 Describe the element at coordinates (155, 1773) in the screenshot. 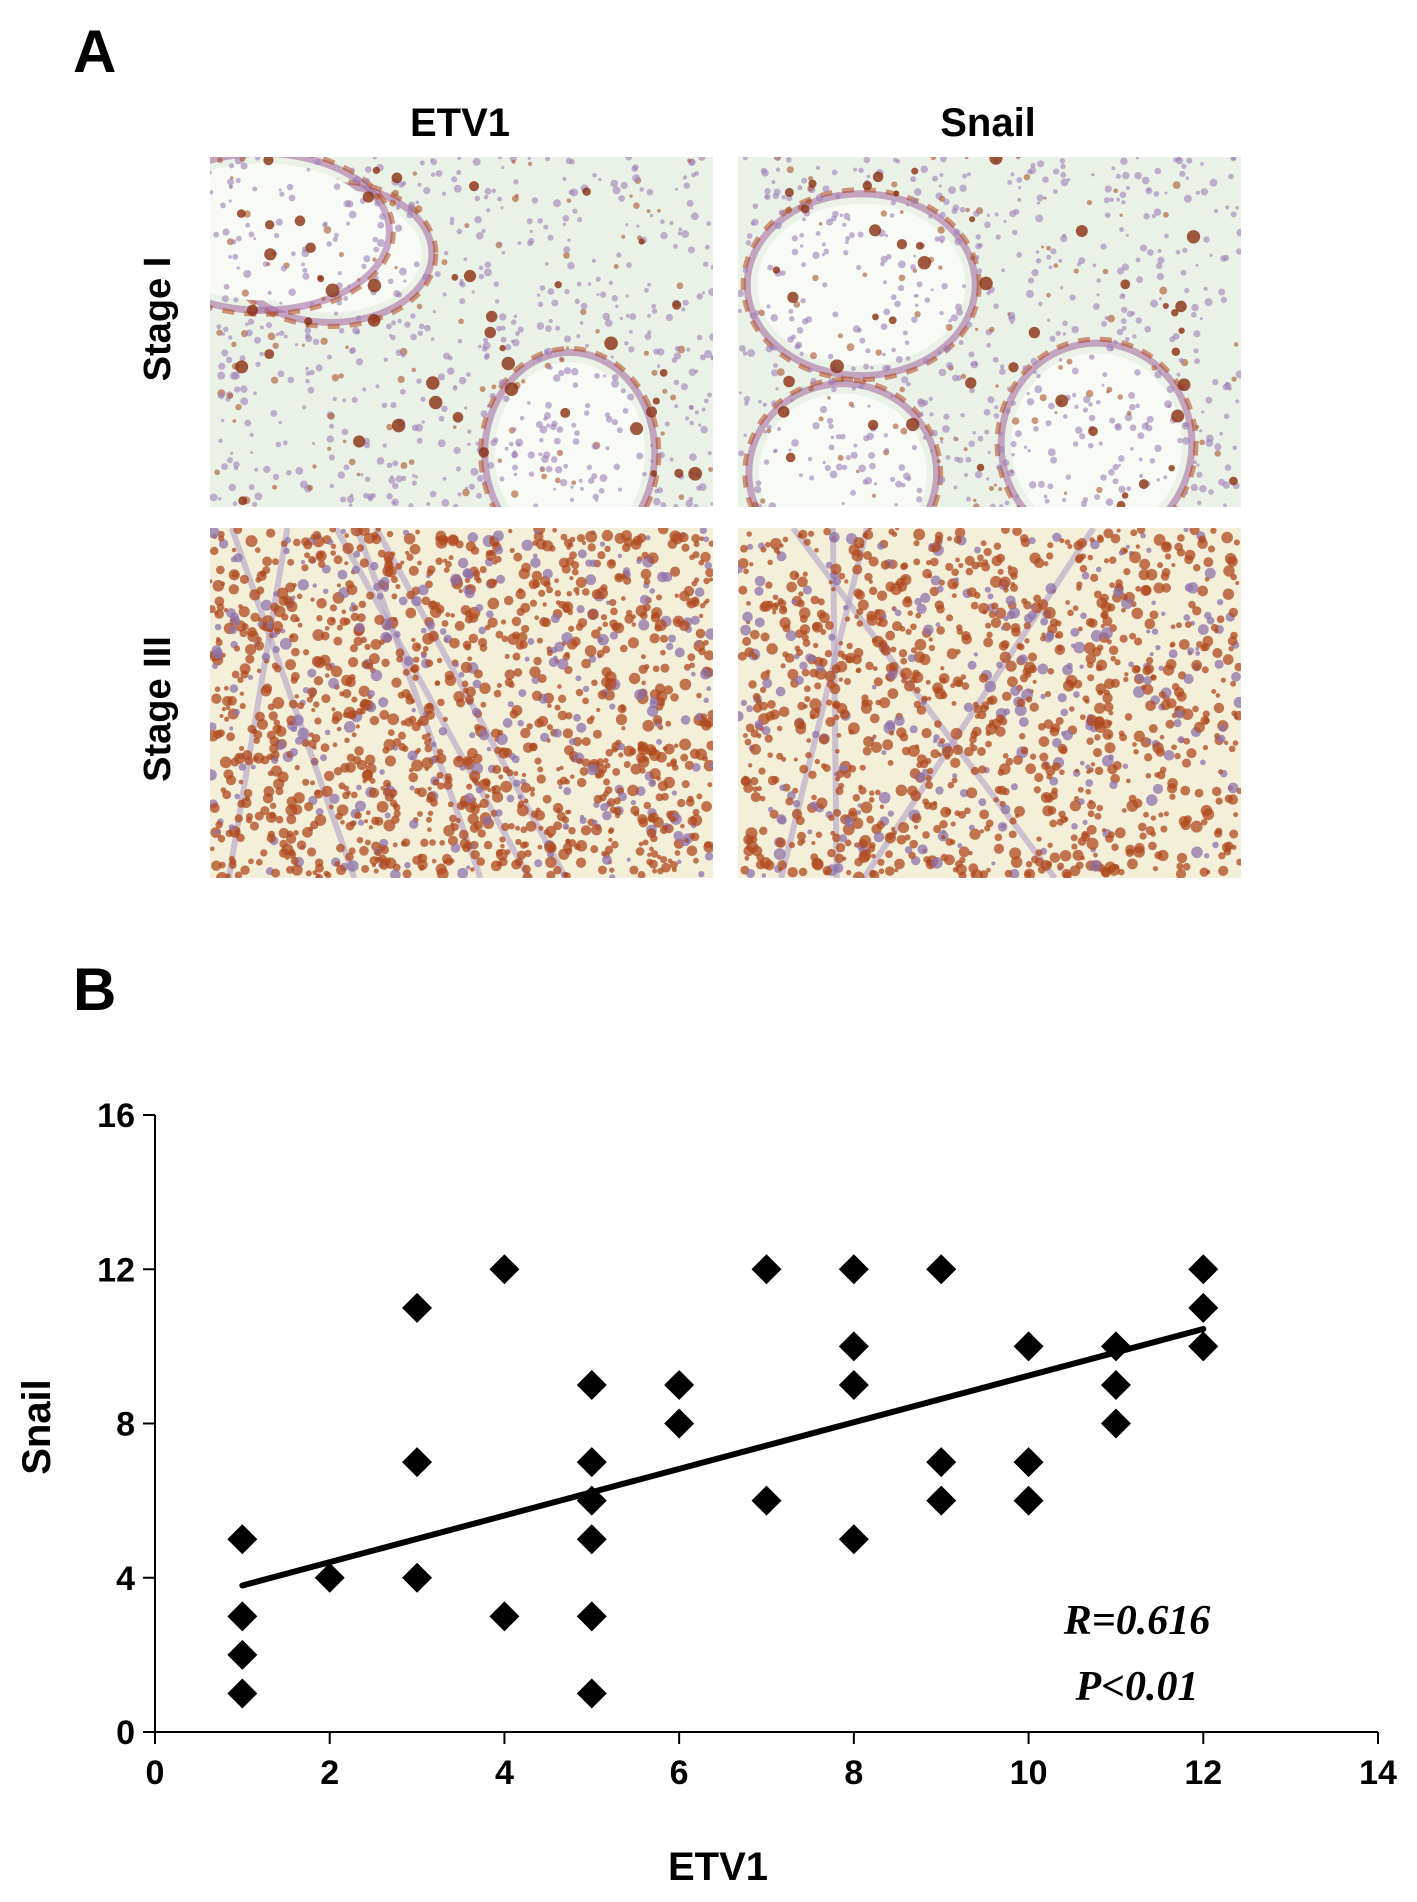

I see `x-tick-label: 0` at that location.